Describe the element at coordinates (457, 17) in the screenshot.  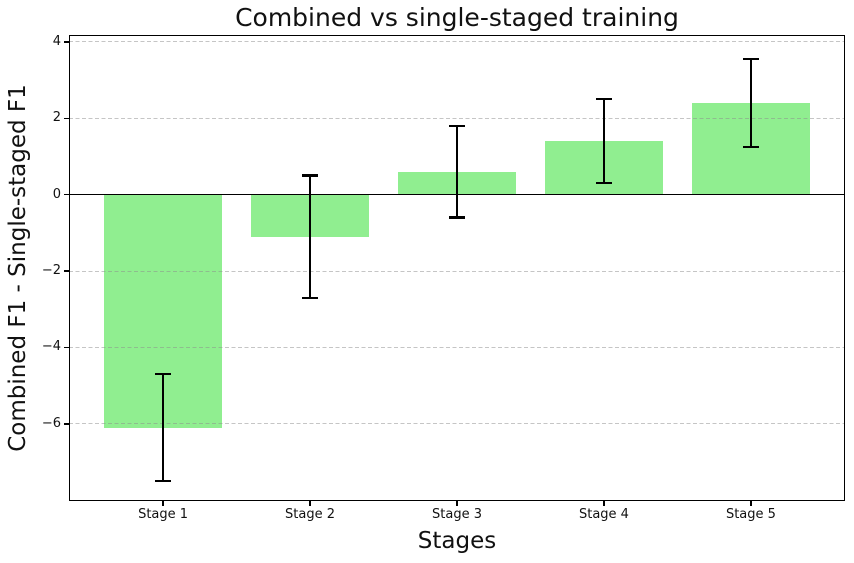
I see `chart-title: Combined vs single-staged training` at that location.